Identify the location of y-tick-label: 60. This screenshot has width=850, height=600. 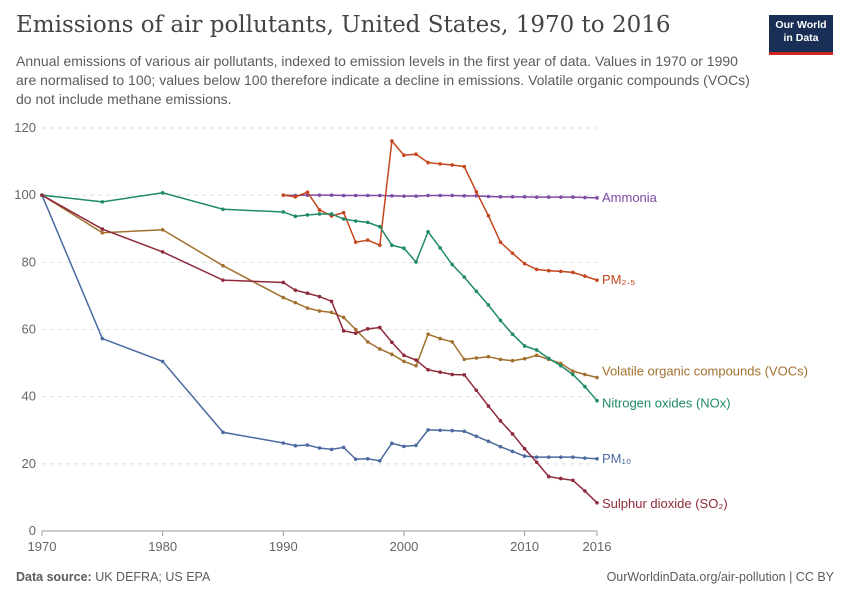
(29, 329).